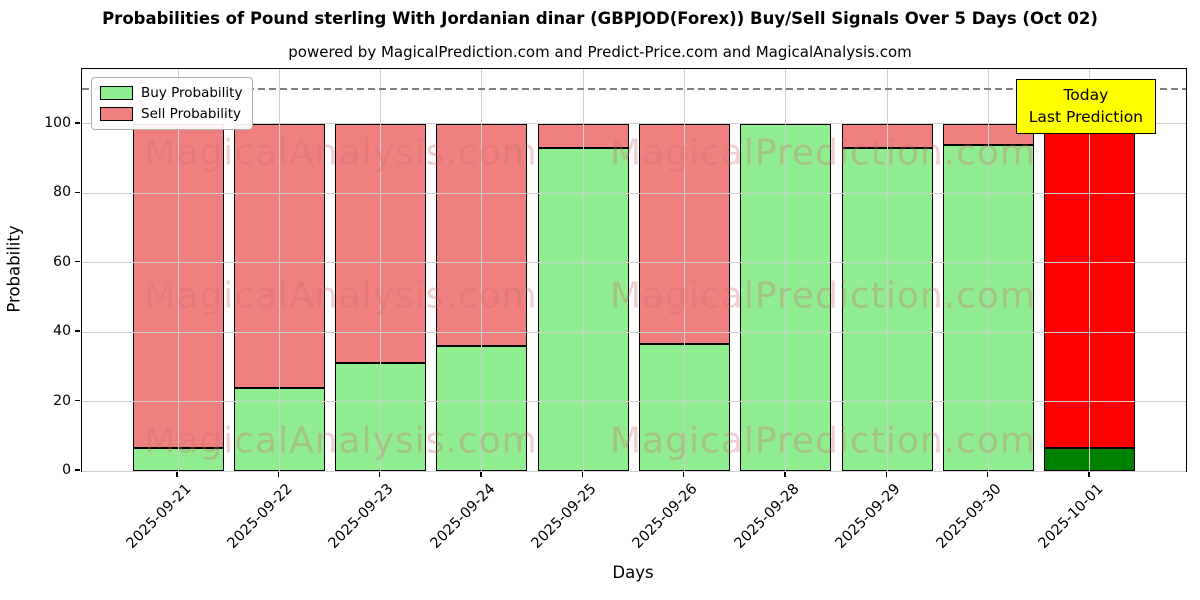  What do you see at coordinates (1085, 117) in the screenshot?
I see `today-annotation-line2: Last Prediction` at bounding box center [1085, 117].